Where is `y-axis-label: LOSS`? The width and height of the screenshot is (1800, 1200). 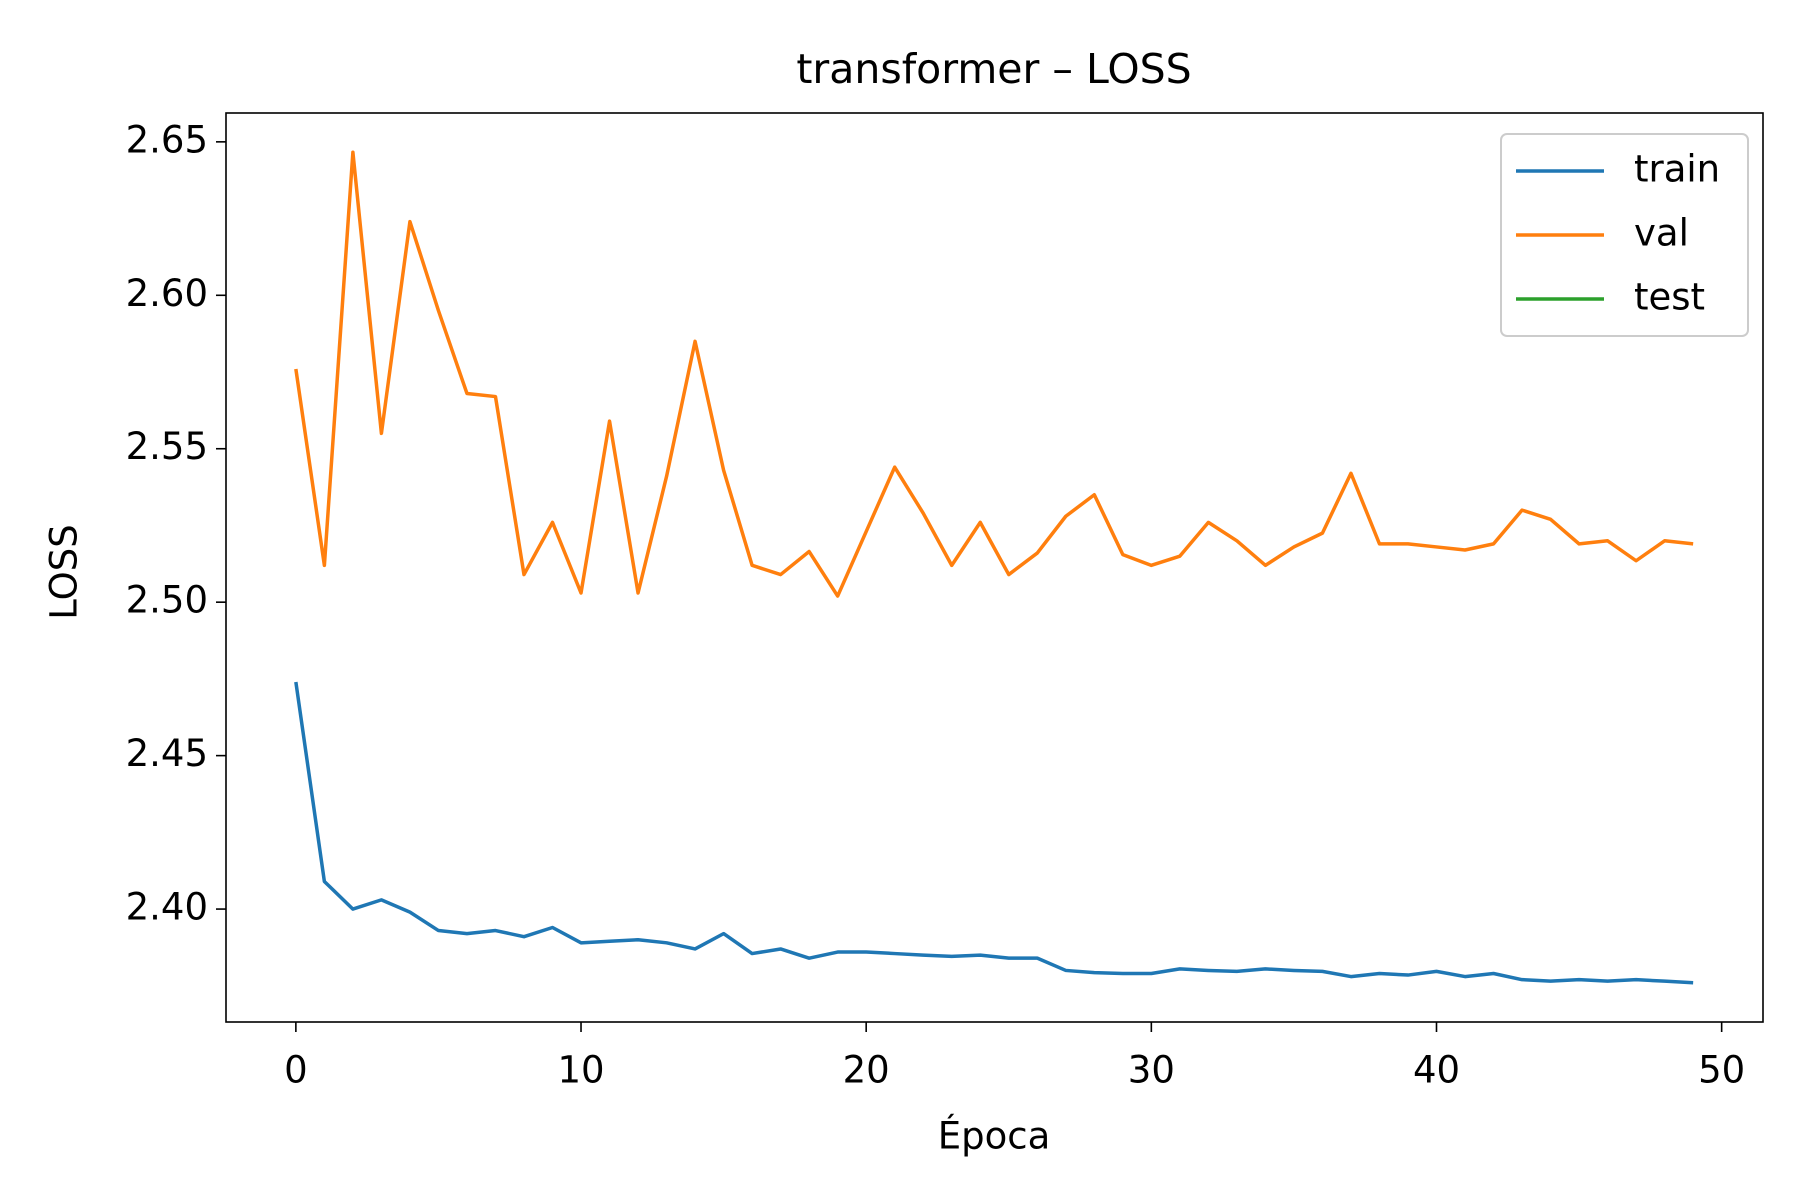
y-axis-label: LOSS is located at coordinates (64, 571).